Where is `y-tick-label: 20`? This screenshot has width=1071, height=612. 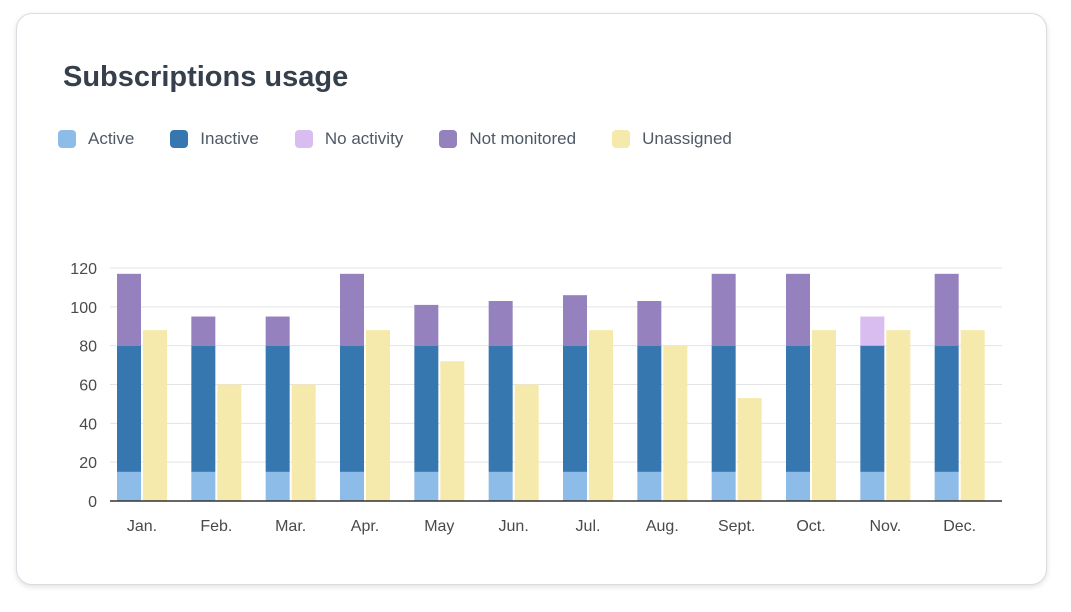 y-tick-label: 20 is located at coordinates (88, 463).